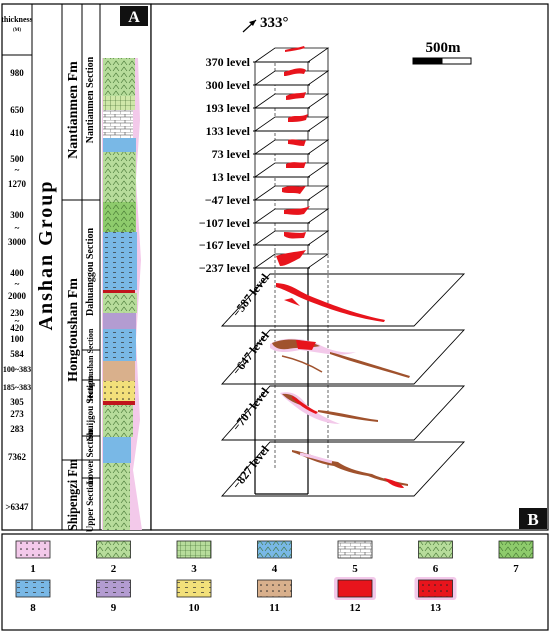 Image resolution: width=550 pixels, height=634 pixels. Describe the element at coordinates (271, 173) in the screenshot. I see `level-slice: 13 level` at that location.